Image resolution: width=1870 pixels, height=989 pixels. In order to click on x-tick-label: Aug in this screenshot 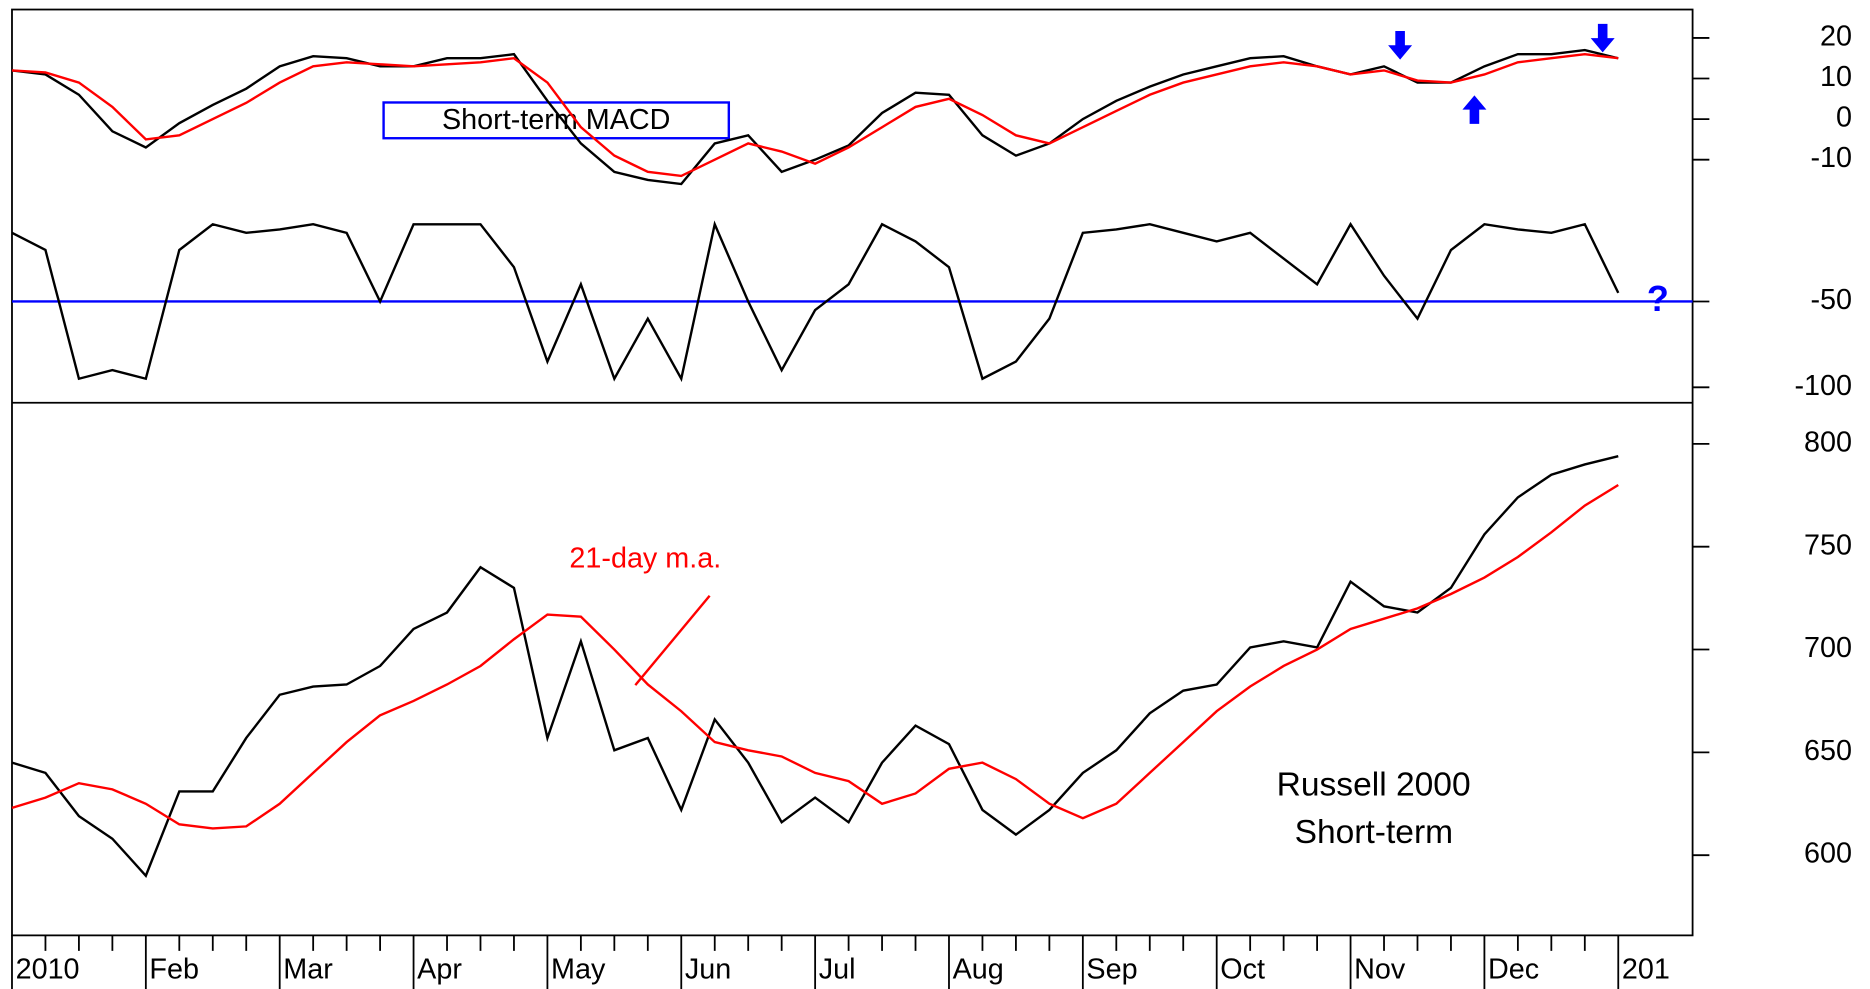, I will do `click(978, 970)`.